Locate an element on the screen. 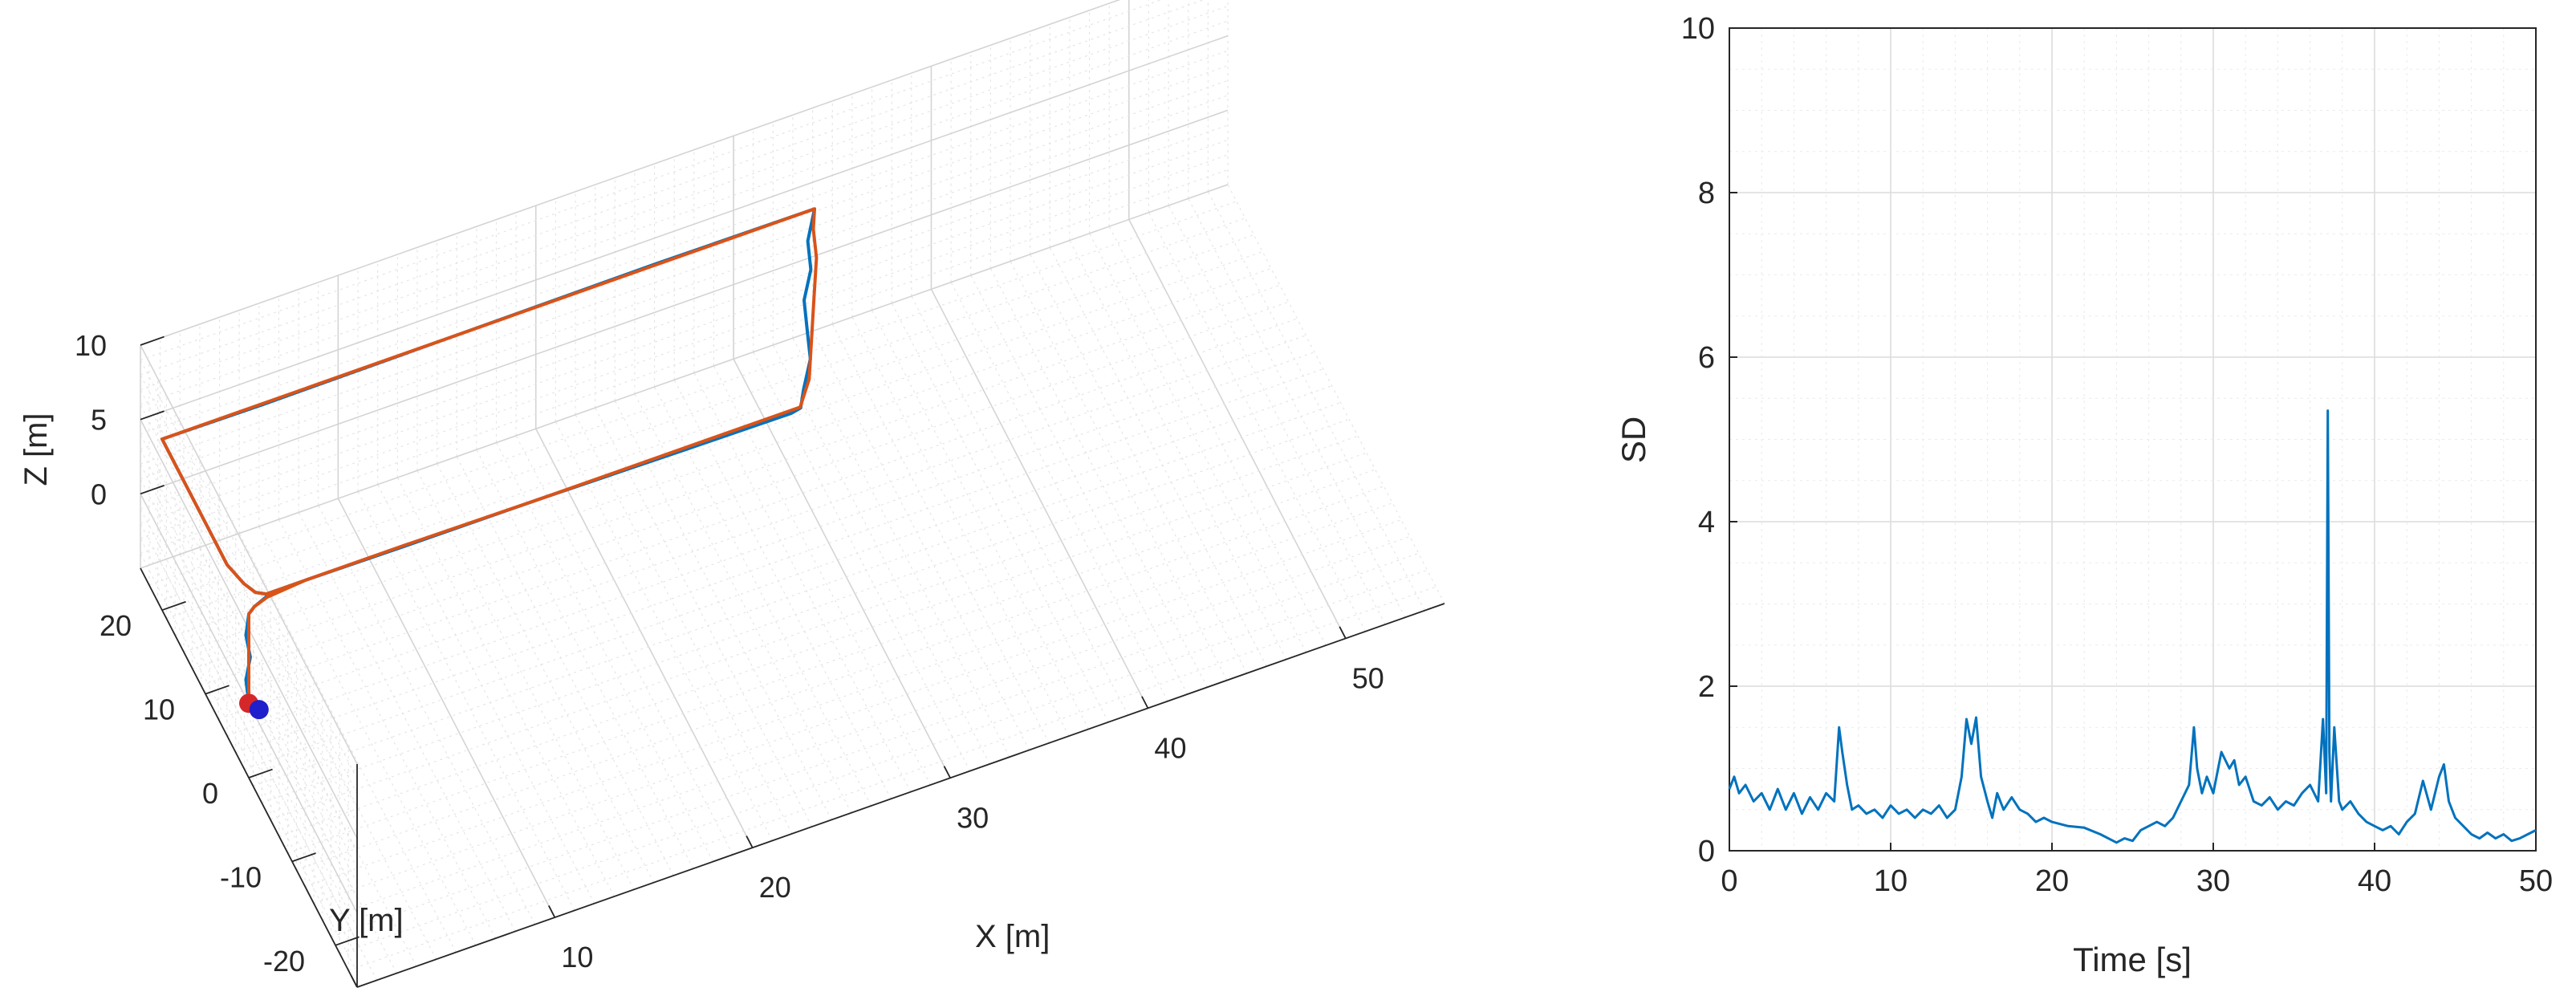 This screenshot has height=996, width=2576. y-tick-label: -10 is located at coordinates (241, 876).